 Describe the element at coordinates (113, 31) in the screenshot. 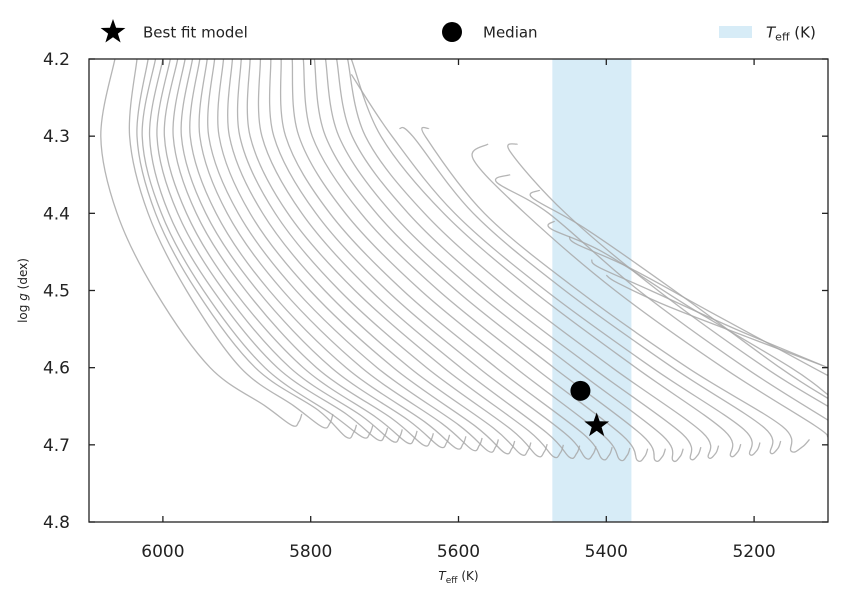

I see `legend-star-icon` at that location.